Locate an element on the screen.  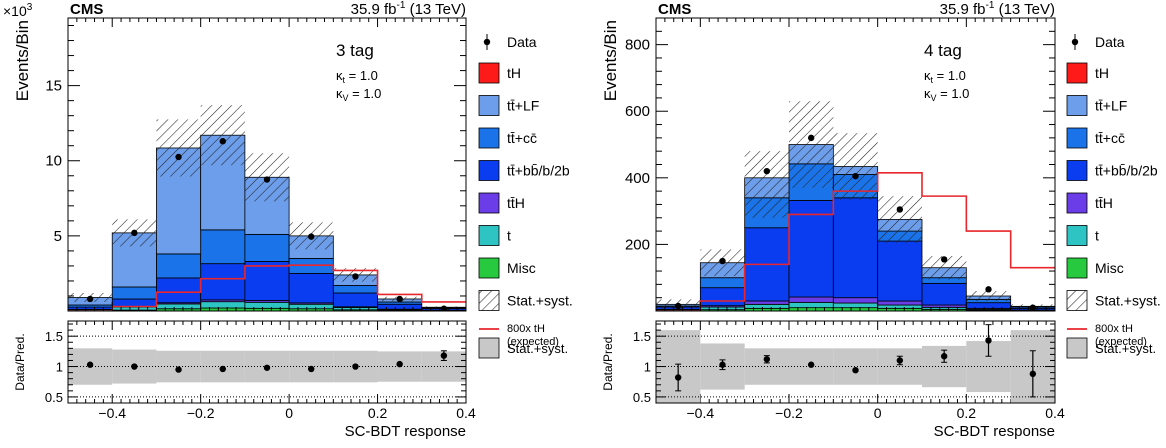
legend-label-tH: tH is located at coordinates (1102, 73).